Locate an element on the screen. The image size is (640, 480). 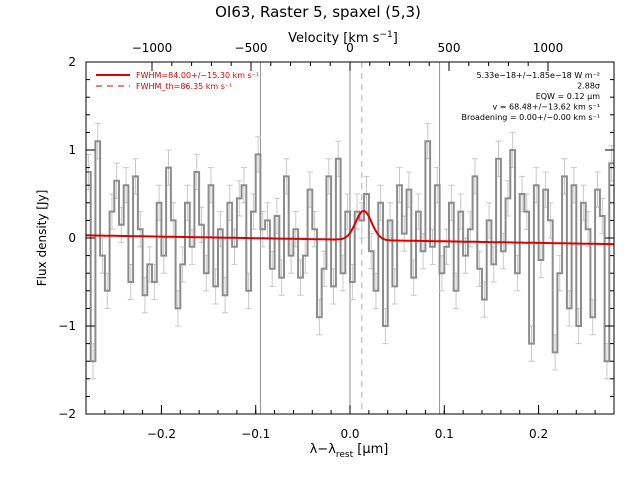
svg-text: Velocity [km s−1] is located at coordinates (343, 38).